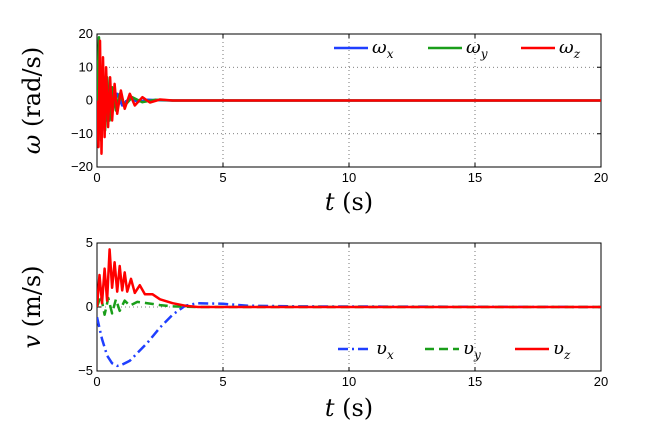 The image size is (664, 443). What do you see at coordinates (601, 177) in the screenshot?
I see `omega-x-tick-label: 20` at bounding box center [601, 177].